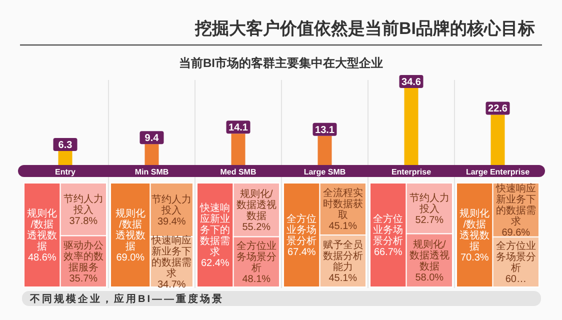 This screenshot has height=320, width=562. I want to click on data-label: 69.6%, so click(516, 232).